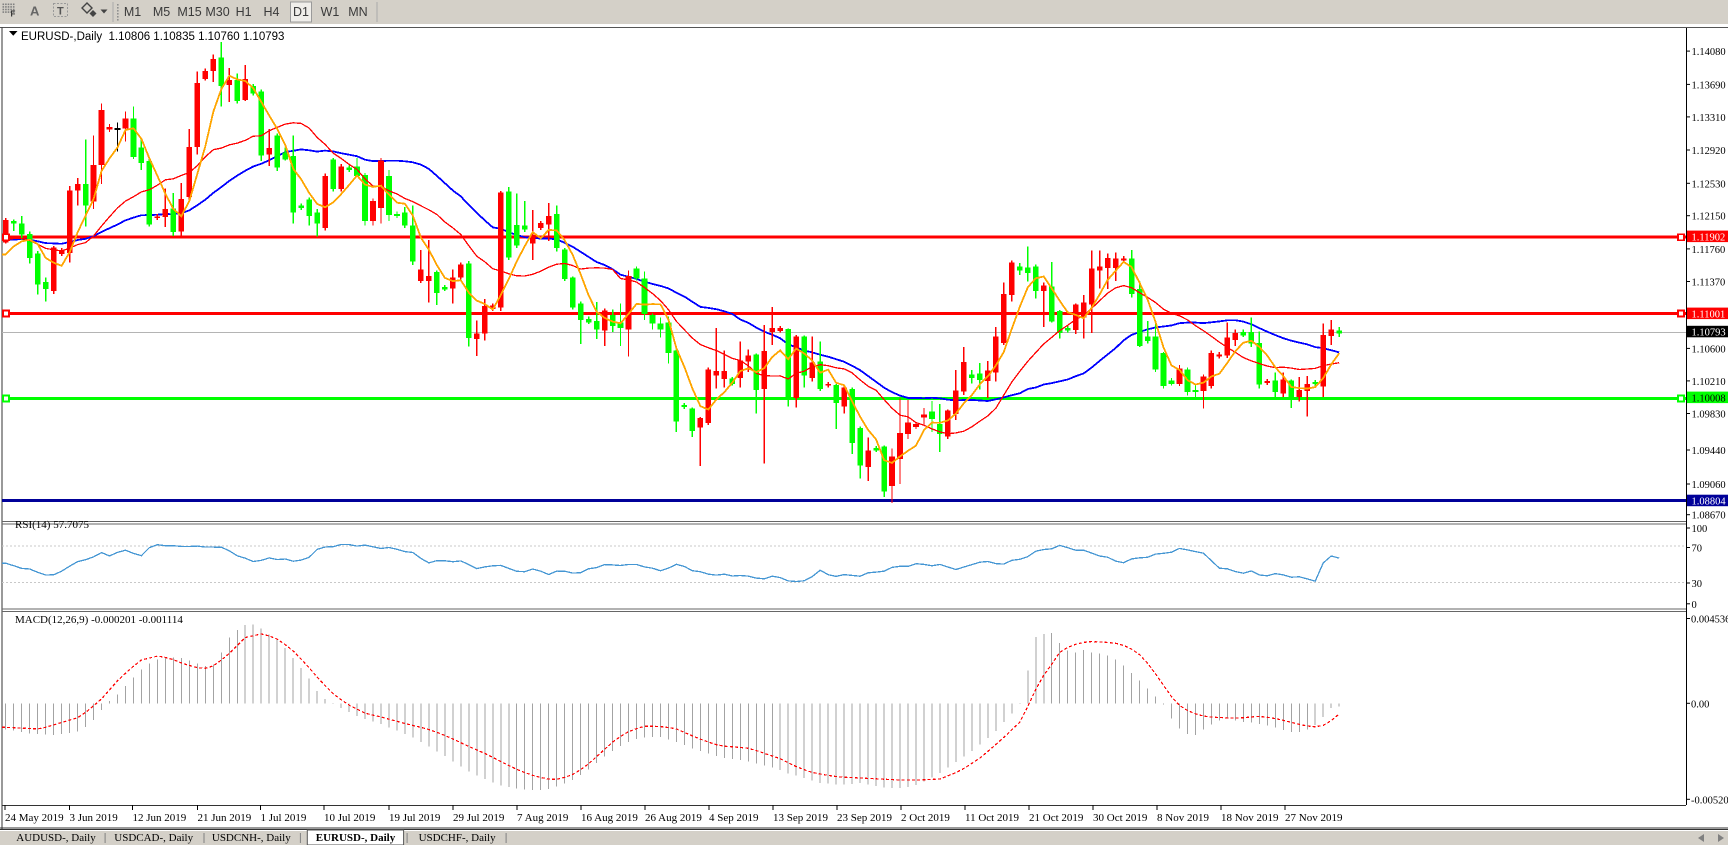 The width and height of the screenshot is (1728, 845). What do you see at coordinates (1709, 238) in the screenshot?
I see `svg-text: 1.11902` at bounding box center [1709, 238].